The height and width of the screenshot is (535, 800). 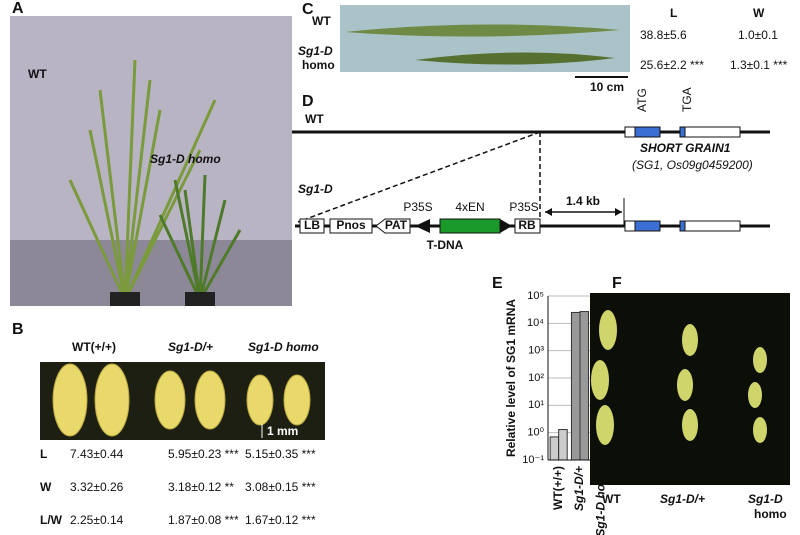 I want to click on gene-ids: (SG1, Os09g0459200), so click(x=692, y=165).